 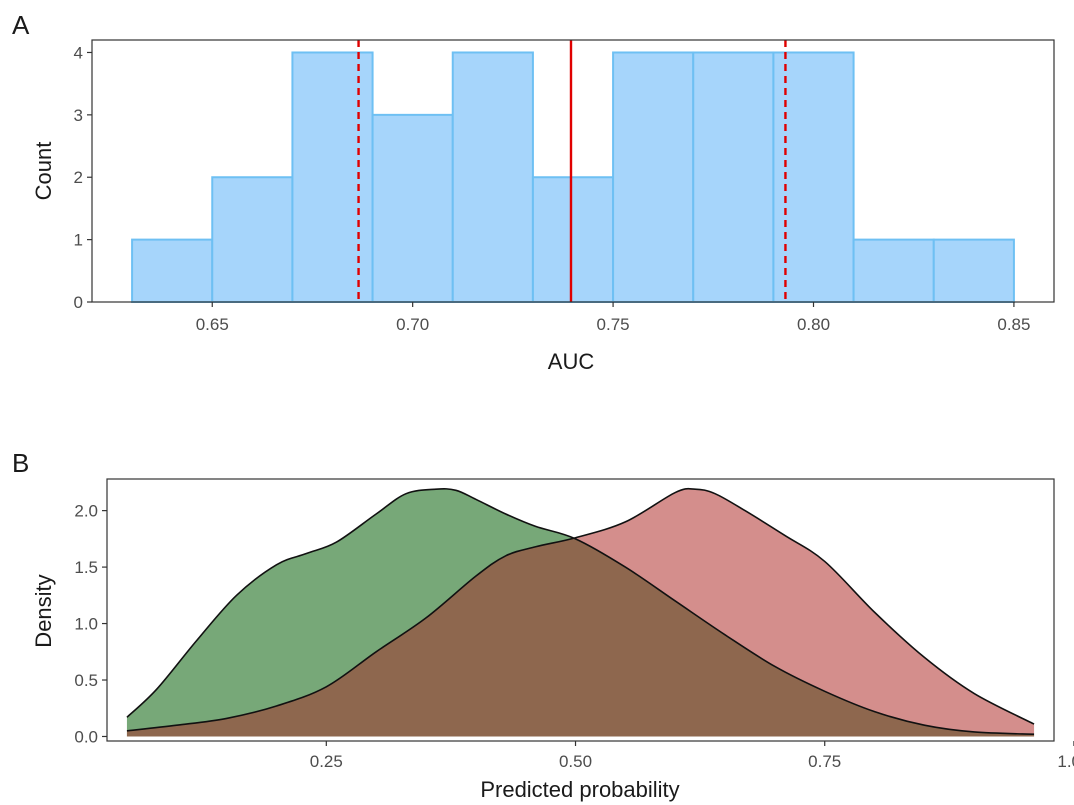 What do you see at coordinates (21, 25) in the screenshot?
I see `panel-a-letter: A` at bounding box center [21, 25].